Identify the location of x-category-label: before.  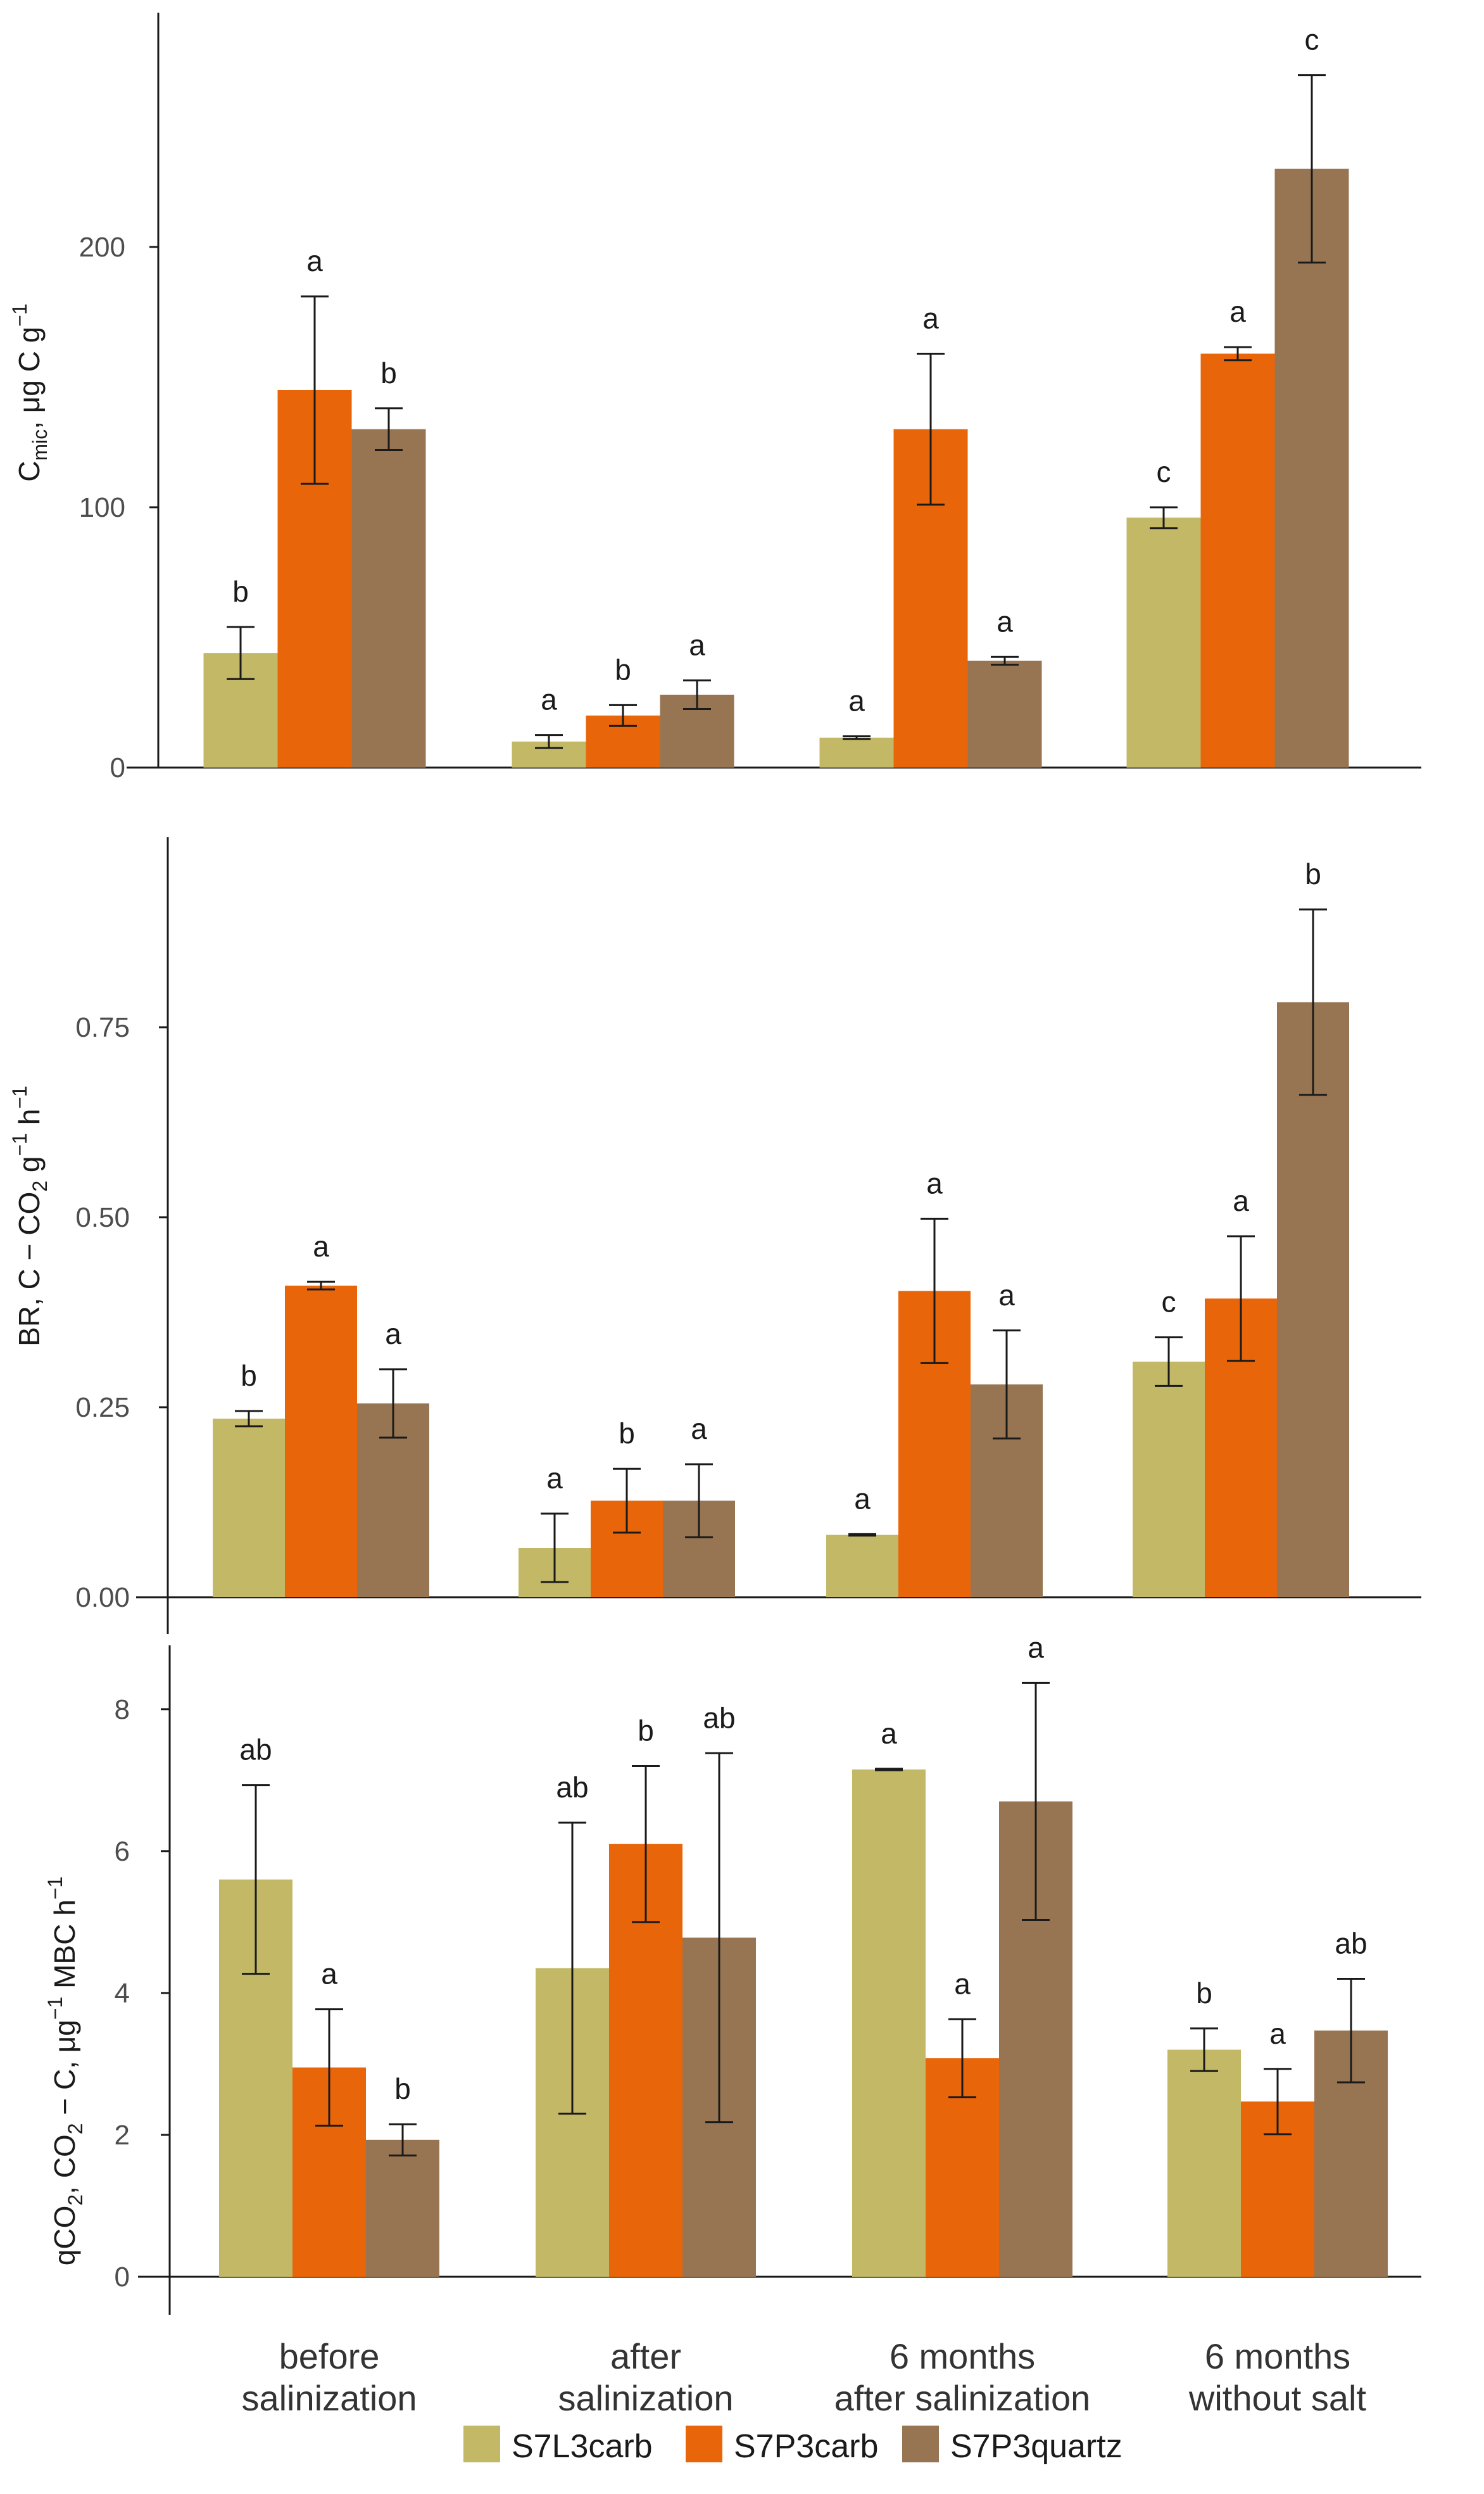
(329, 2356).